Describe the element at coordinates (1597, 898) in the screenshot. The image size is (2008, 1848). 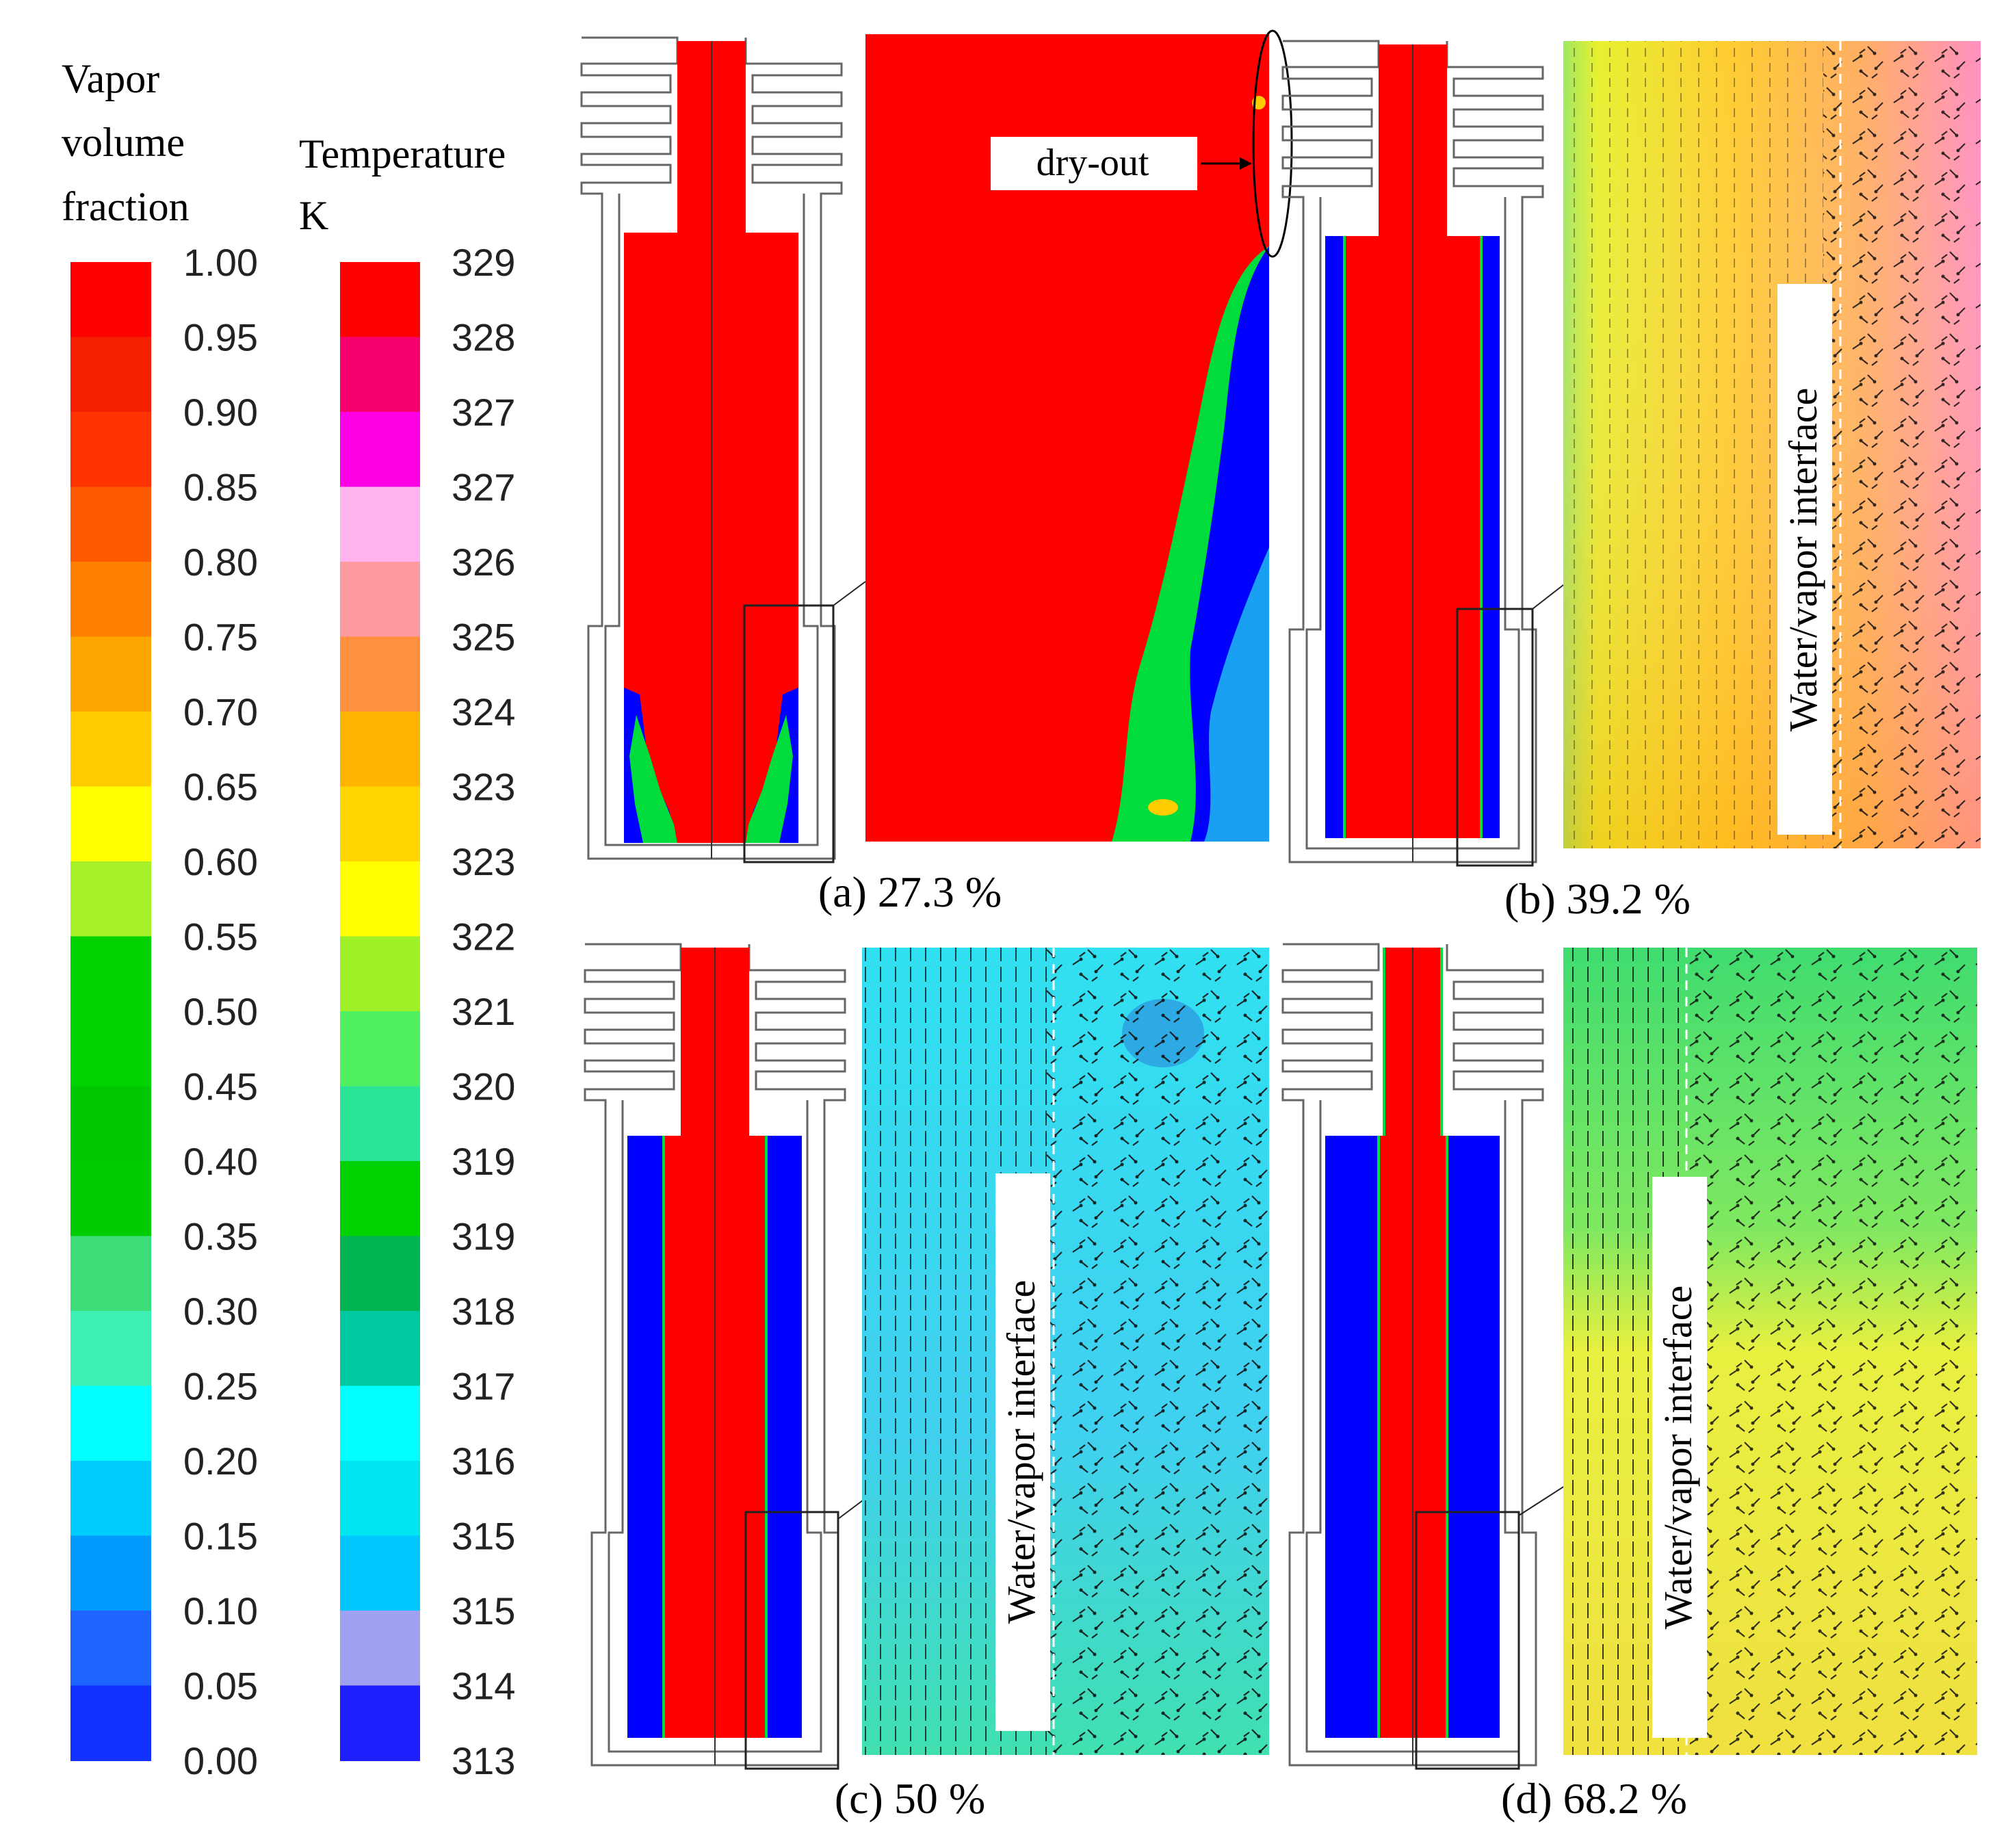
I see `panel-b-caption: (b) 39.2 %` at that location.